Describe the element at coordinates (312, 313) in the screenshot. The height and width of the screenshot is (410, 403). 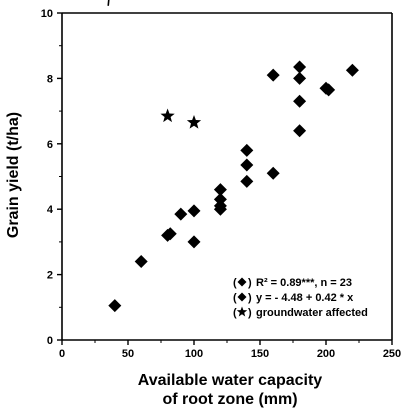
I see `legend-label: groundwater affected` at that location.